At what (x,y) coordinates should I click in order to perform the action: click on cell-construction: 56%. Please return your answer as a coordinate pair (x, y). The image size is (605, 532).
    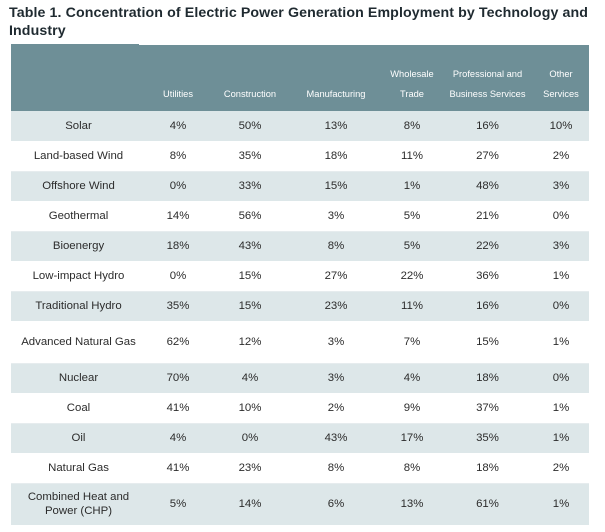
    Looking at the image, I should click on (250, 216).